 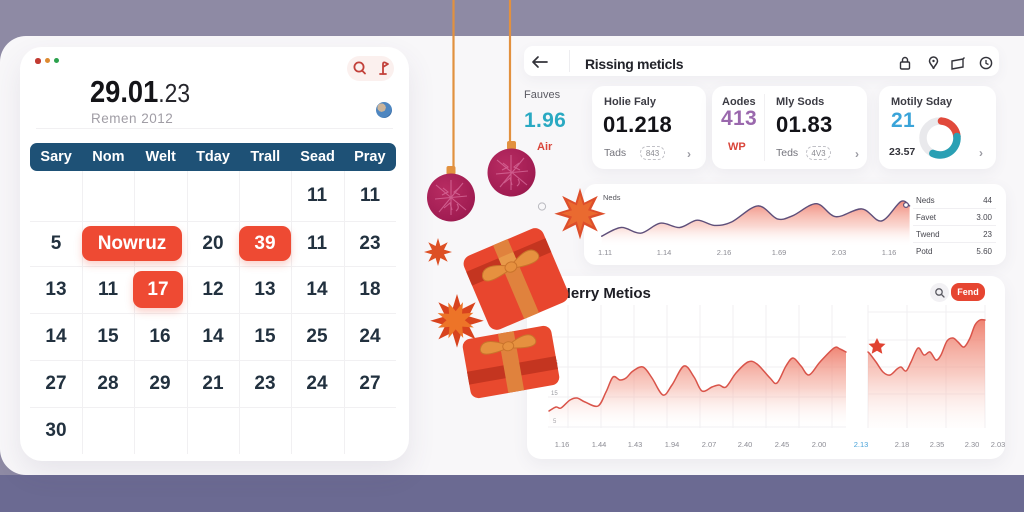 What do you see at coordinates (599, 444) in the screenshot?
I see `svg-text: 1.44` at bounding box center [599, 444].